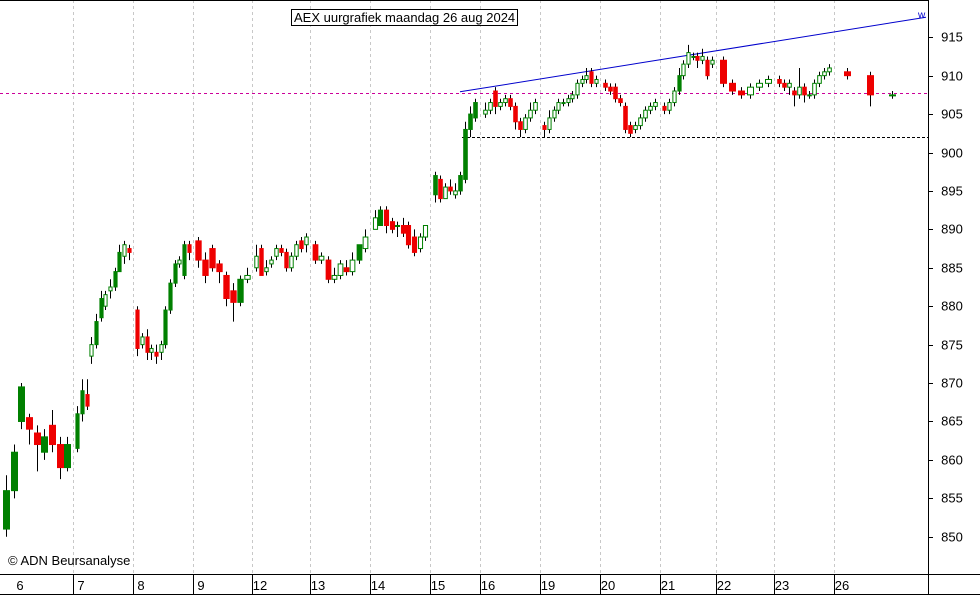 The width and height of the screenshot is (980, 610). I want to click on x-day-label: 22, so click(724, 585).